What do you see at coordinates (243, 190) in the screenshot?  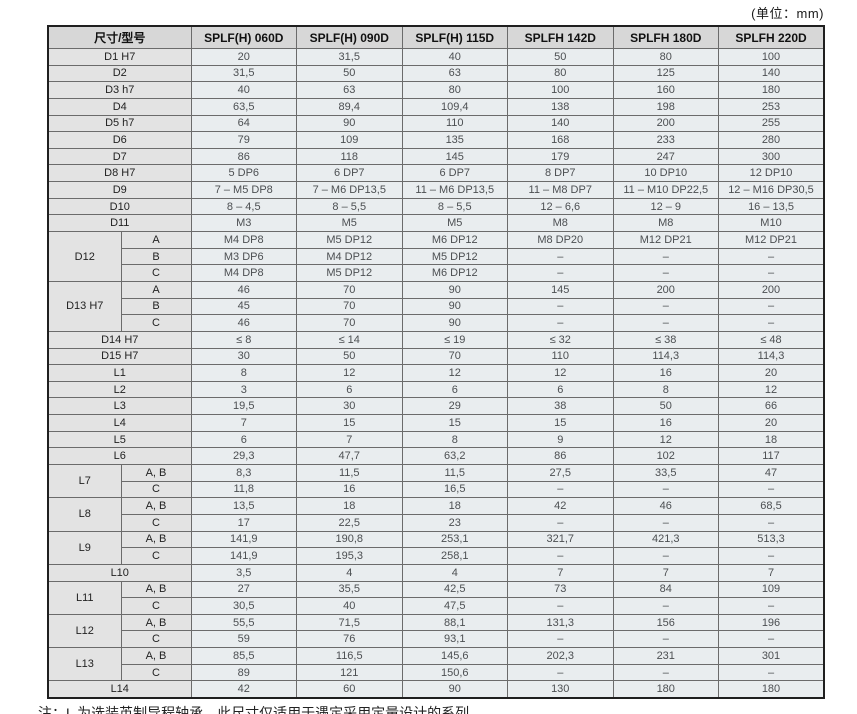 I see `value-cell: 7 – M5 DP8` at bounding box center [243, 190].